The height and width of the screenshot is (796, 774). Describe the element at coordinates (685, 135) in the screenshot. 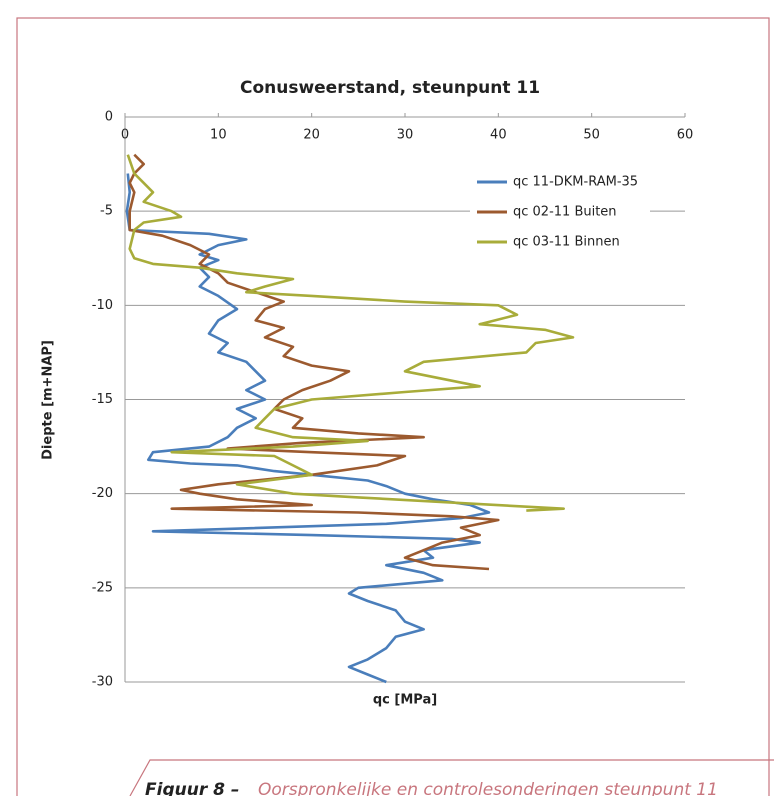

I see `x-tick-label: 60` at that location.